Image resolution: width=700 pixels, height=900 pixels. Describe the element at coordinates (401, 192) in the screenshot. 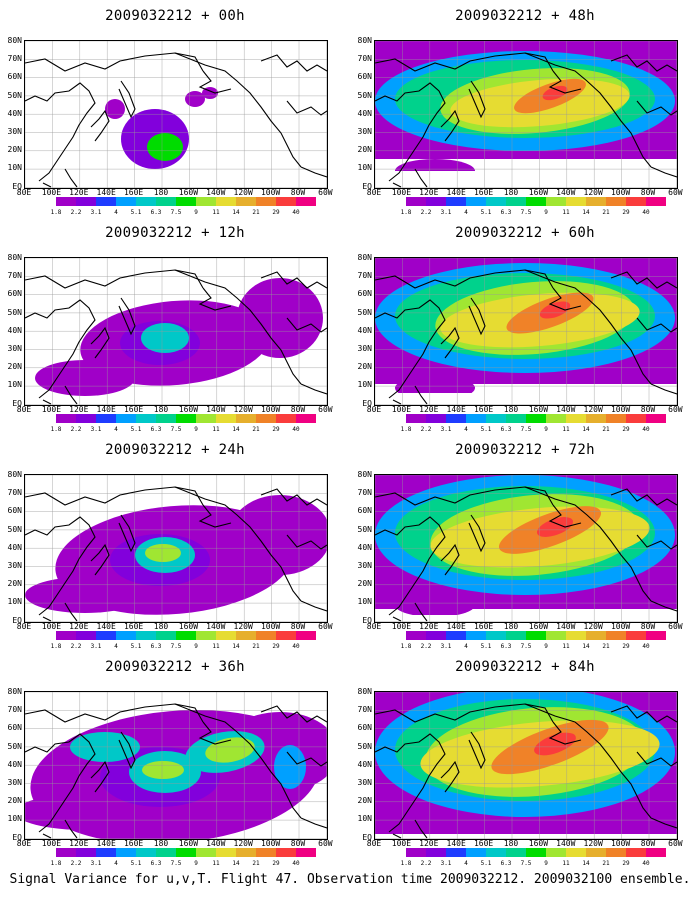

I see `lon-label: 100E` at that location.